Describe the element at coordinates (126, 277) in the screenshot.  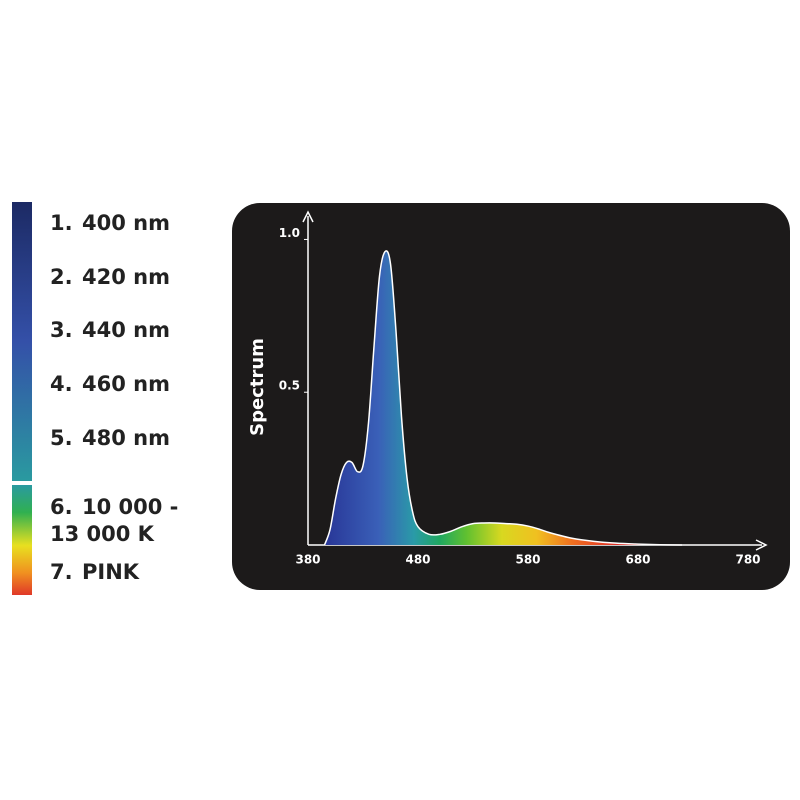
I see `key-label: 420 nm` at that location.